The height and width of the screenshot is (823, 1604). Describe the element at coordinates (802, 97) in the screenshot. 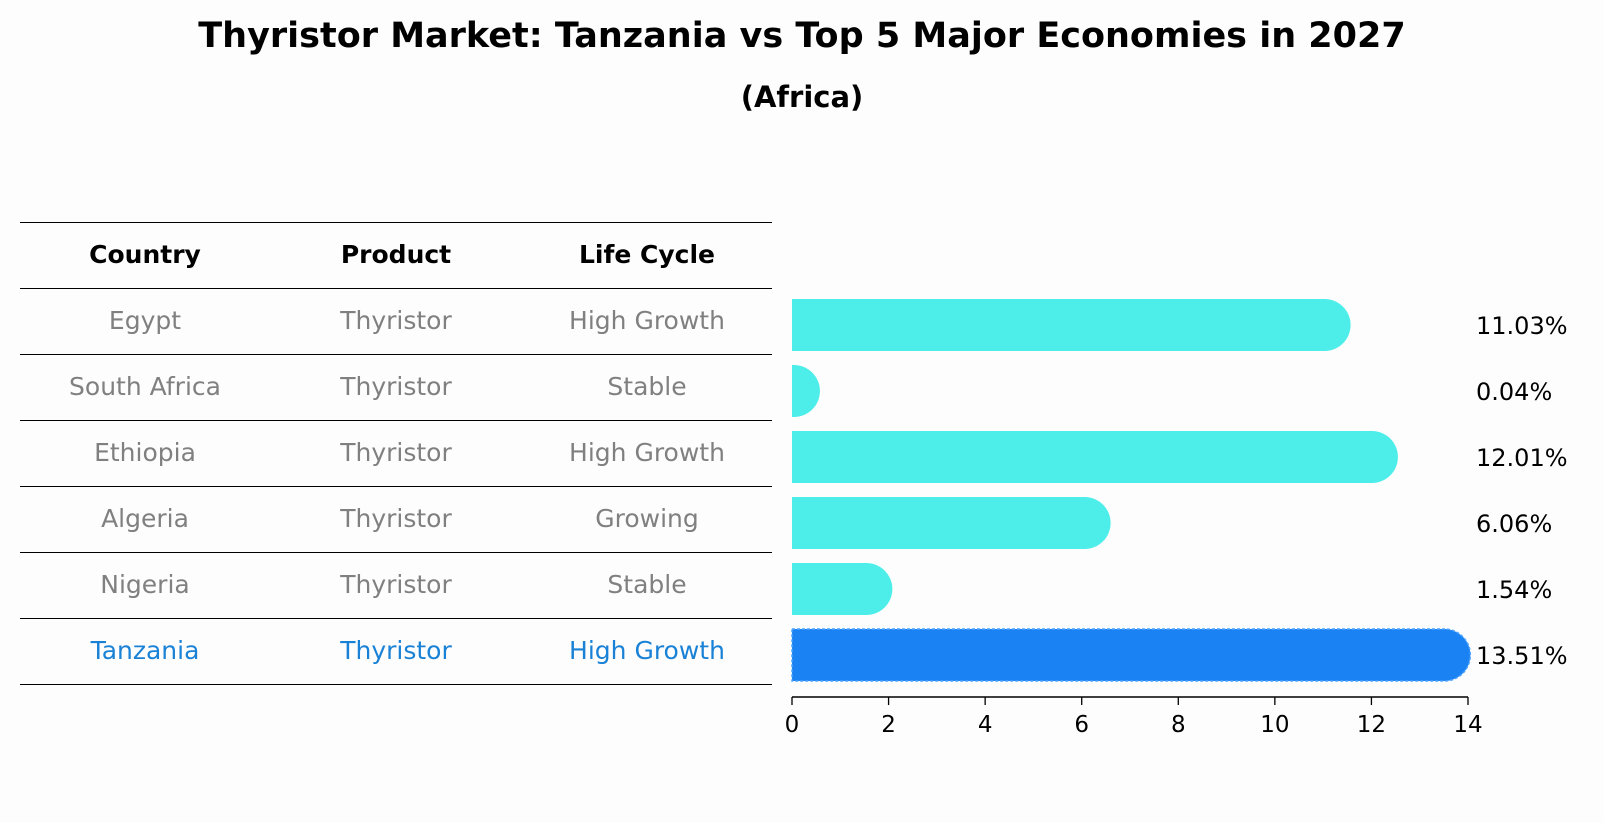

I see `chart-subtitle: (Africa)` at that location.